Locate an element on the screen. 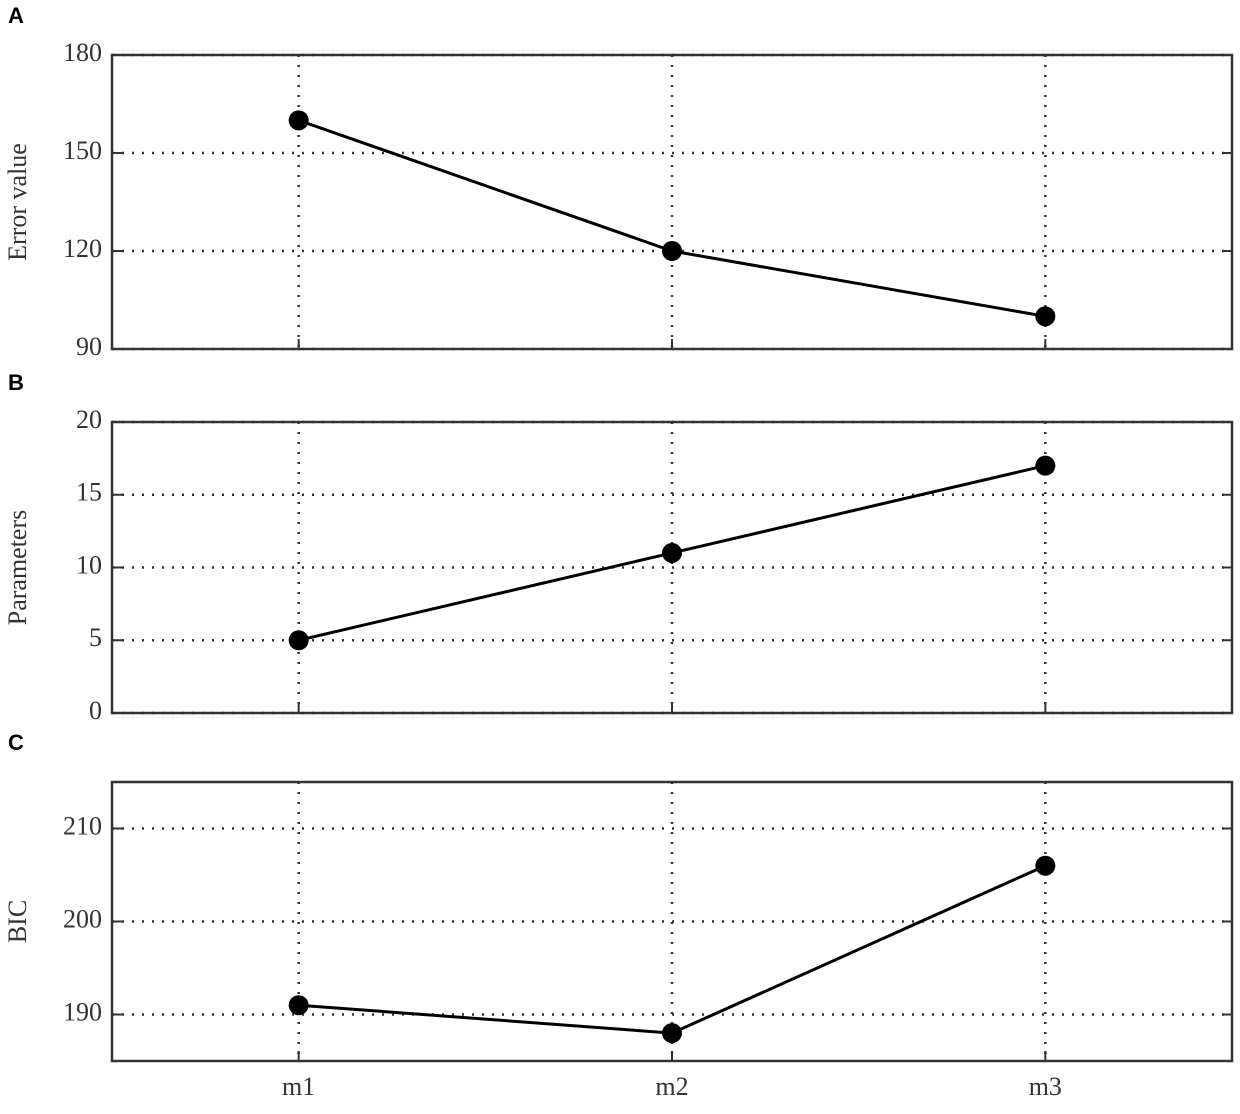  y-tick-label: 90 is located at coordinates (89, 346).